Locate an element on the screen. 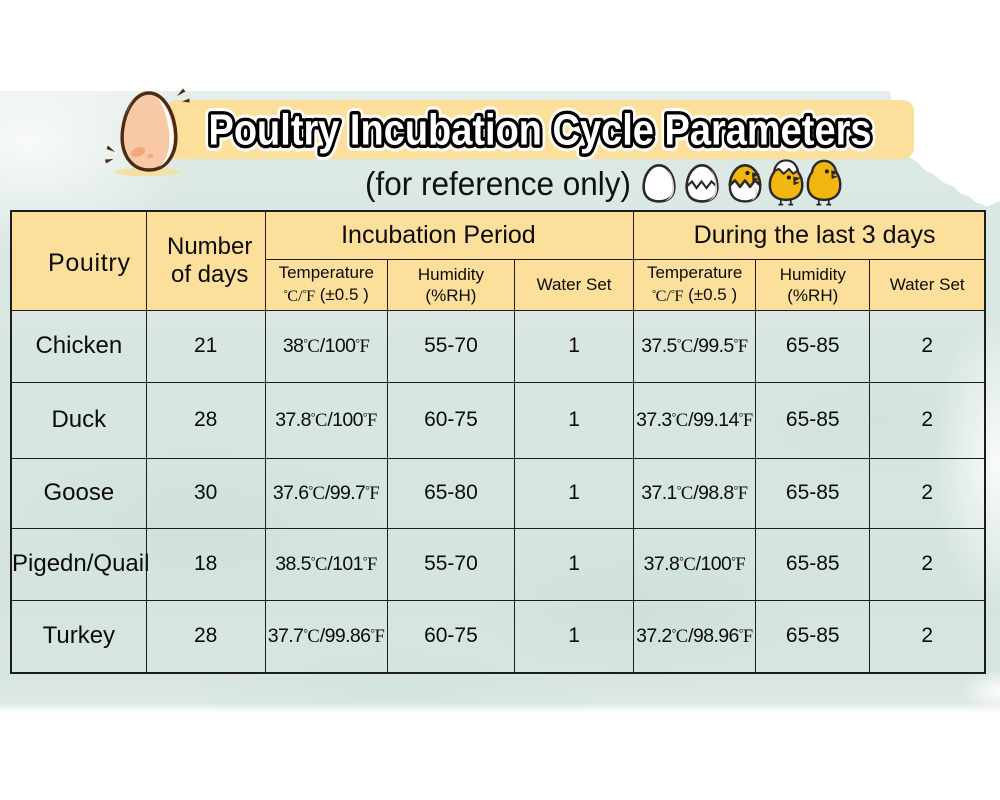  svg-text:Poultry Incubation Cycle Param: Poultry Incubation Cycle Parameters is located at coordinates (540, 130).